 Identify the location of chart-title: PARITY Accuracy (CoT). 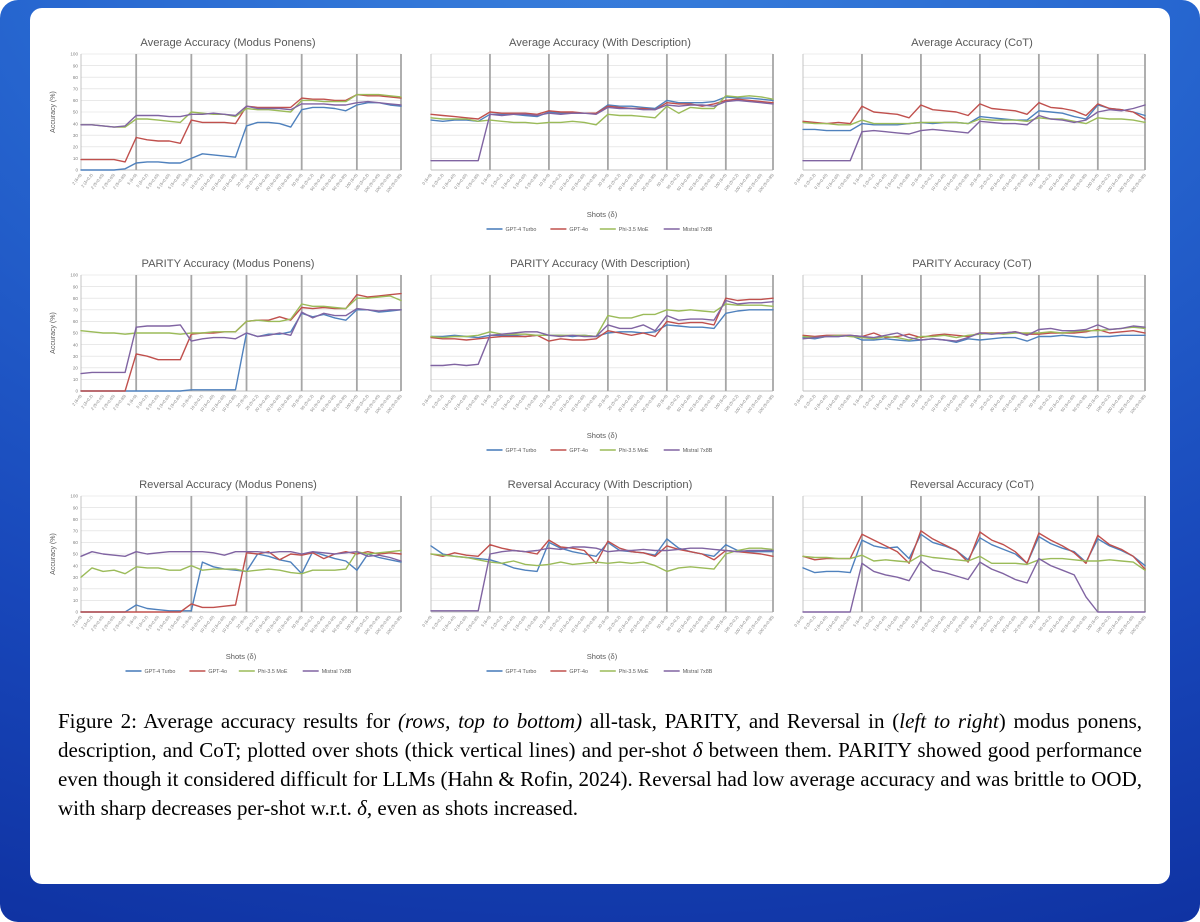
(972, 264).